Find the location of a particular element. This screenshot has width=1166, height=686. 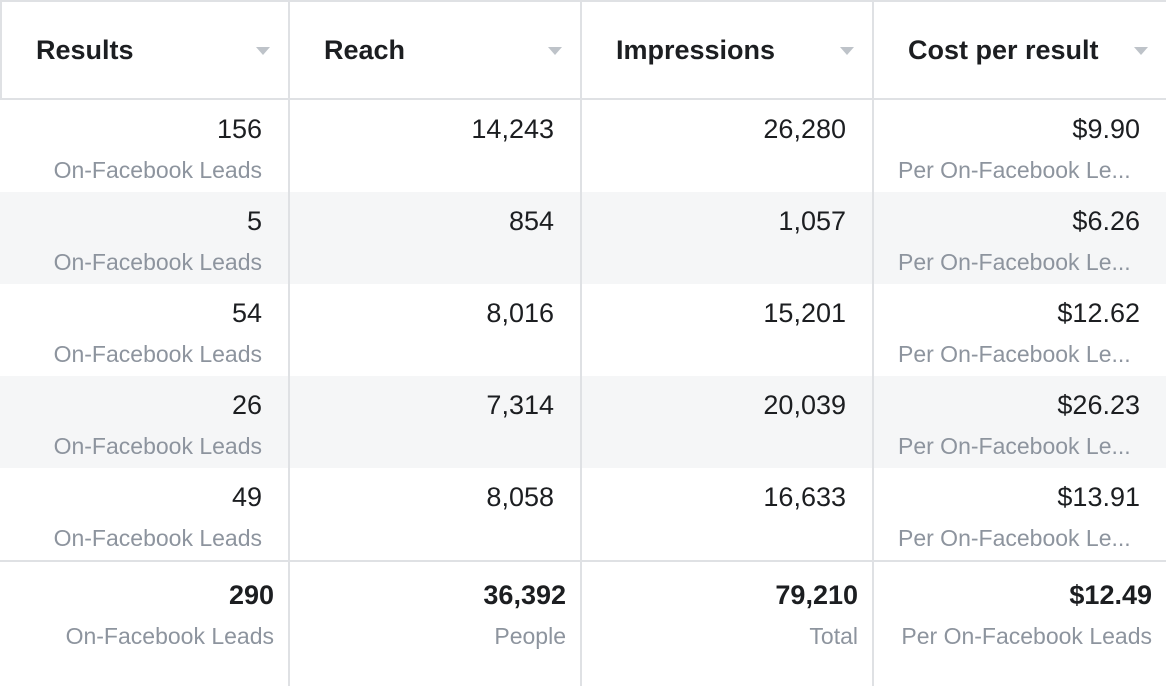

results-value: 54 is located at coordinates (246, 313).